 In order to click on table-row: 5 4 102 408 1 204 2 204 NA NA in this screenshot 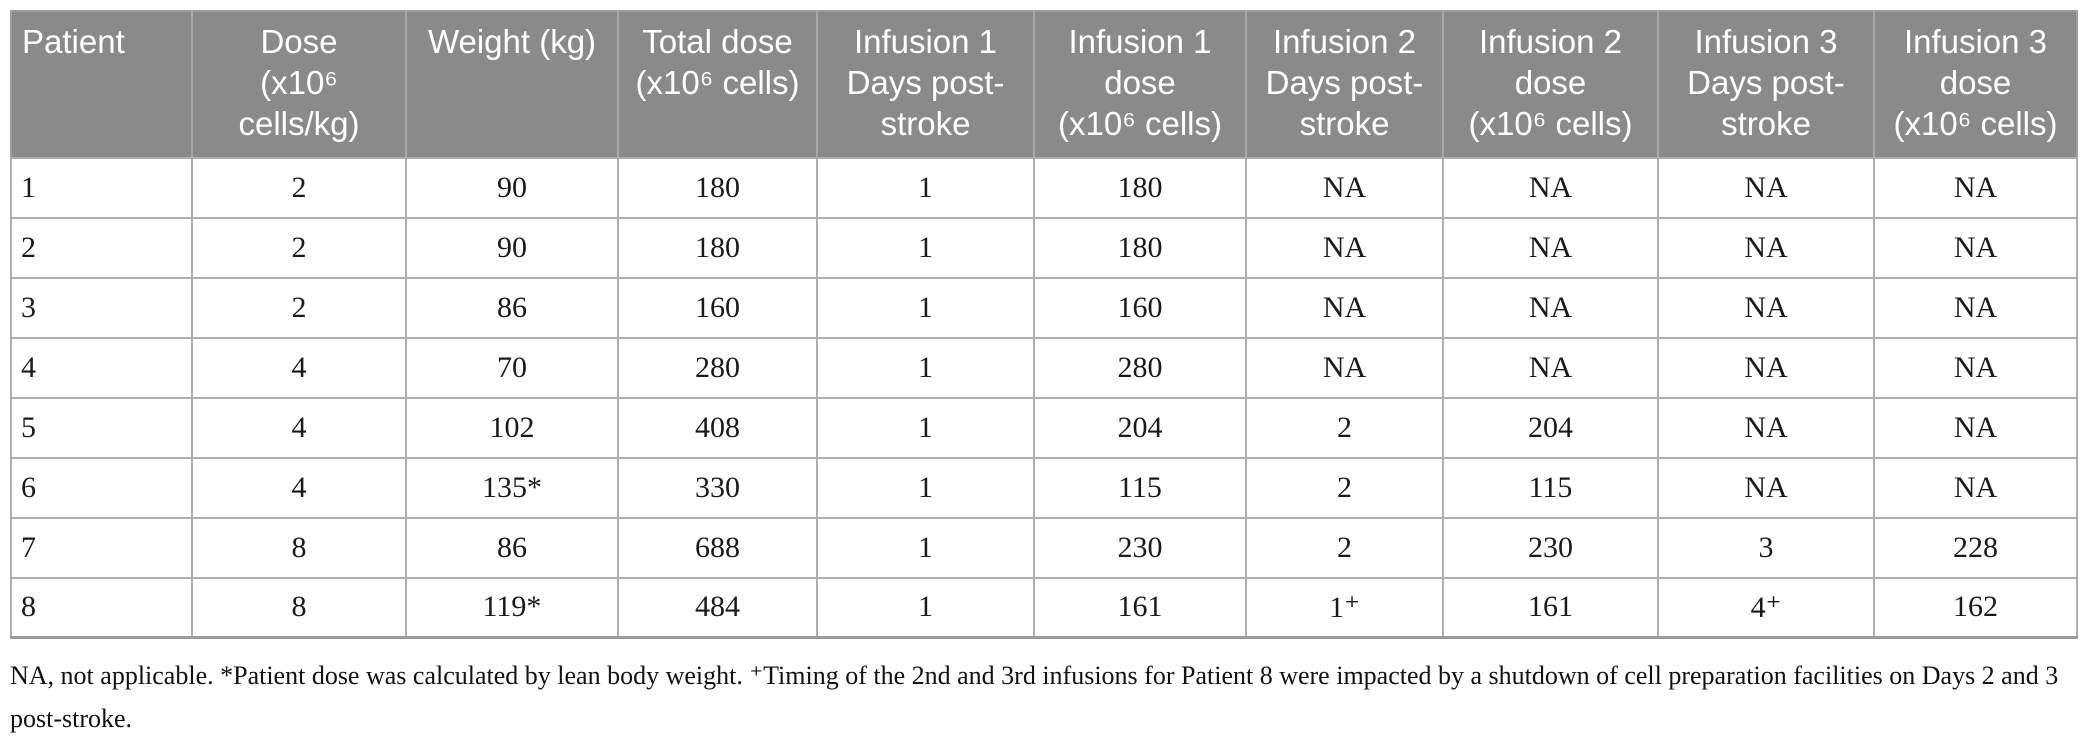, I will do `click(1044, 427)`.